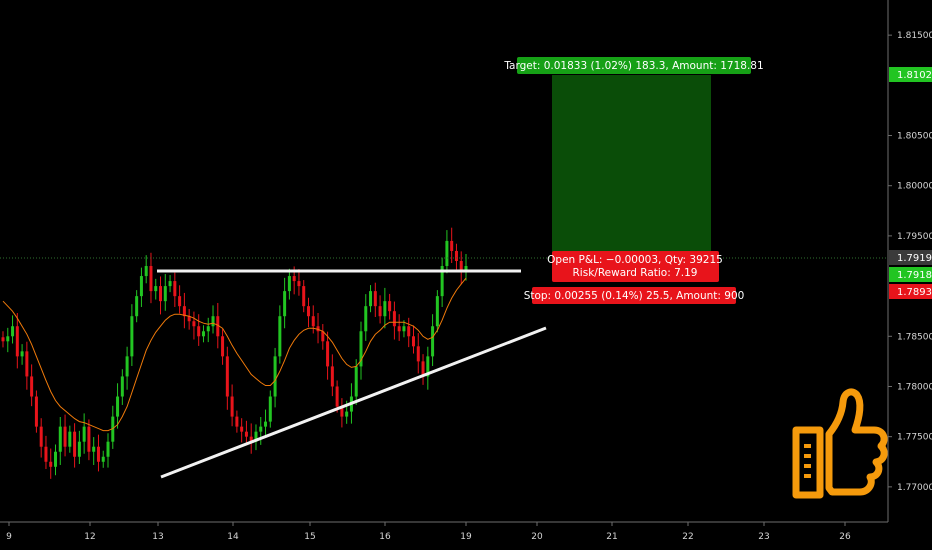  I want to click on price-marker-stop: 1.78937, so click(910, 291).